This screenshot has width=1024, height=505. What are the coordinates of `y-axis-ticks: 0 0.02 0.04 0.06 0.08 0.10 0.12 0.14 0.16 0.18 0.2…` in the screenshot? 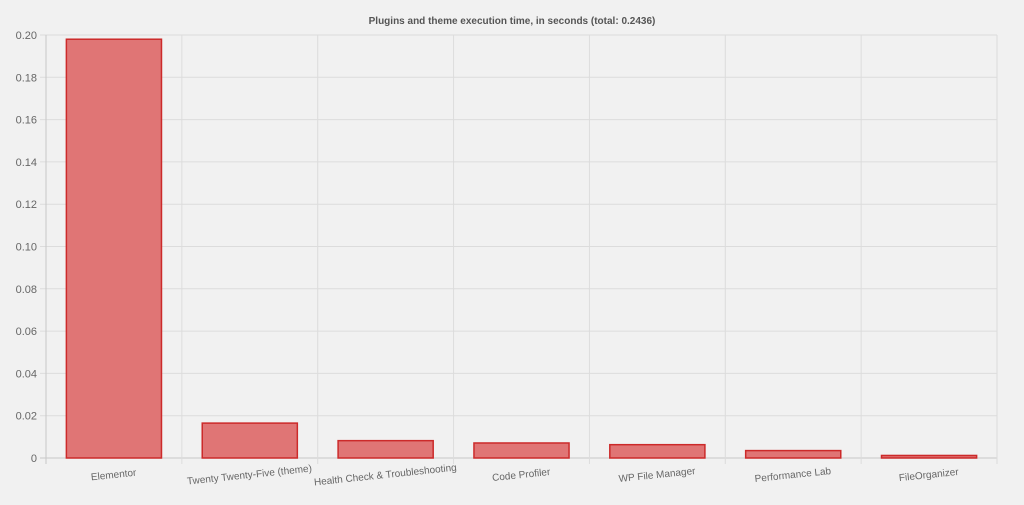 It's located at (26, 247).